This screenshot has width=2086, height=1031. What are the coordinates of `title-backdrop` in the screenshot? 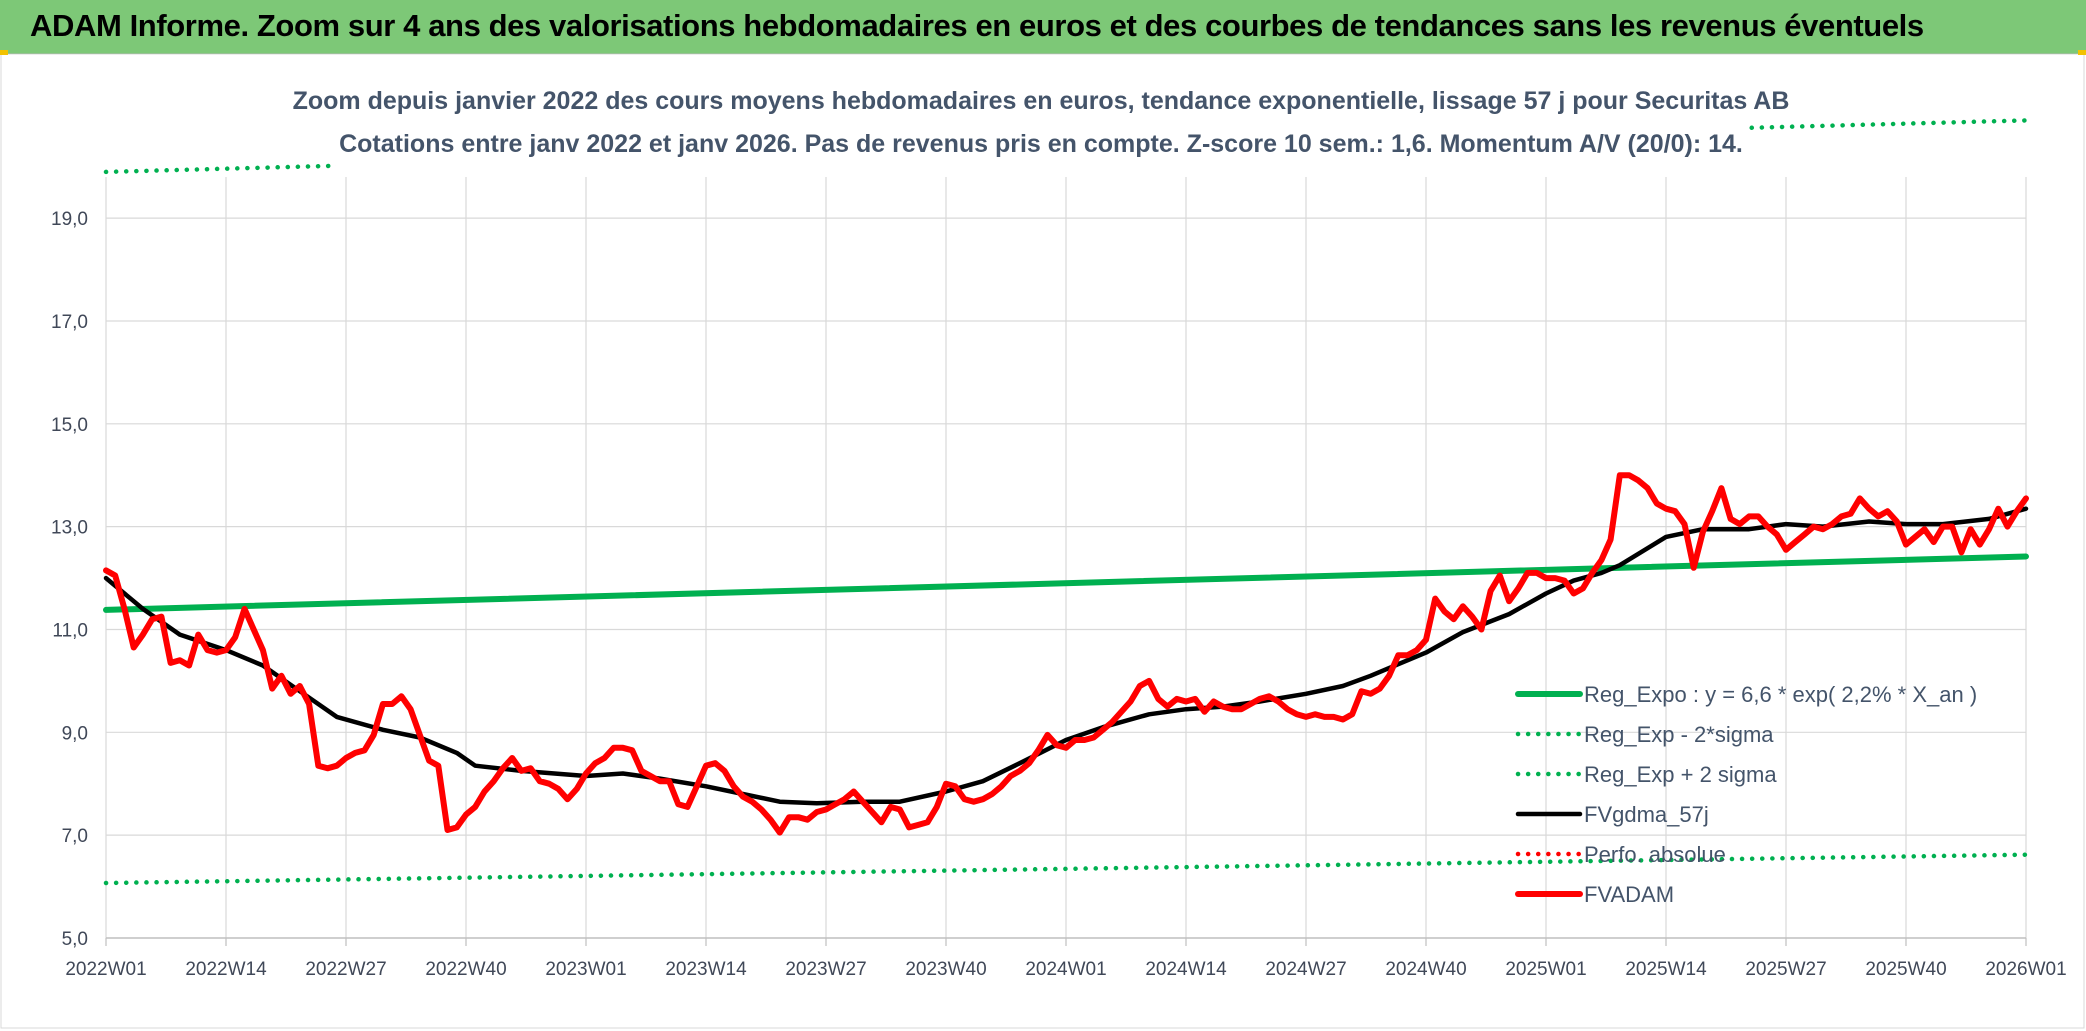 It's located at (1041, 122).